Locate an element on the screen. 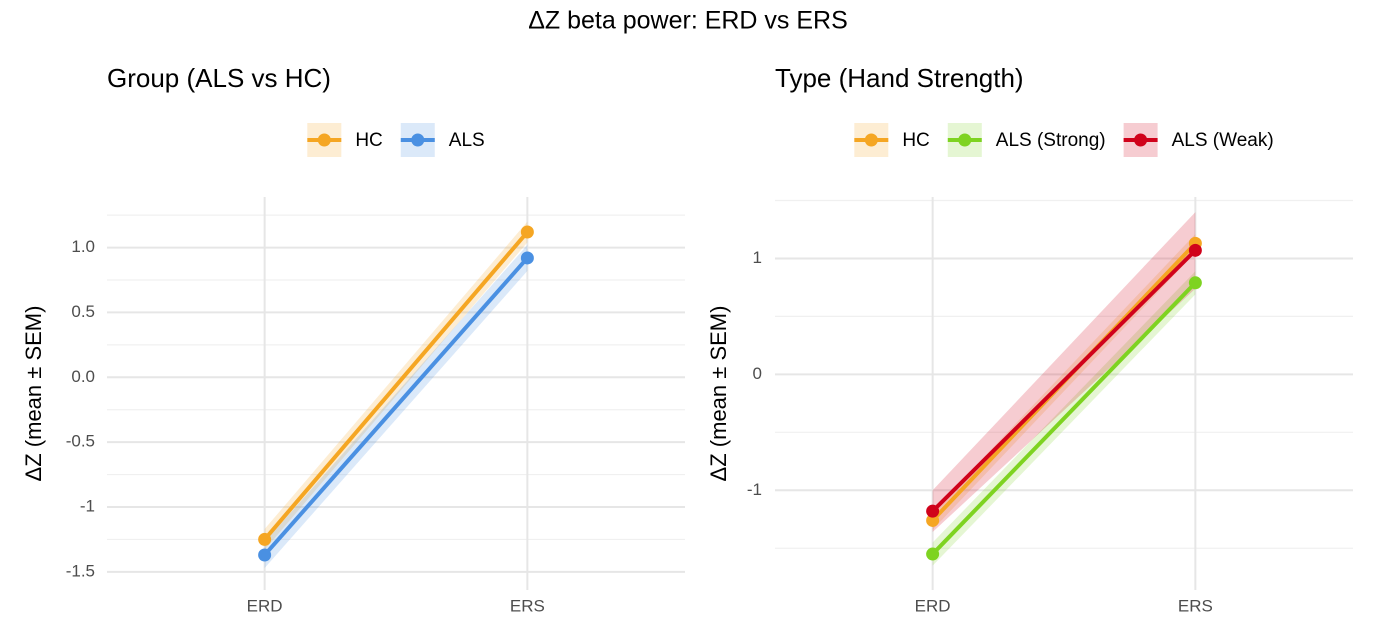 This screenshot has width=1378, height=643. y-tick-label: 1 is located at coordinates (757, 257).